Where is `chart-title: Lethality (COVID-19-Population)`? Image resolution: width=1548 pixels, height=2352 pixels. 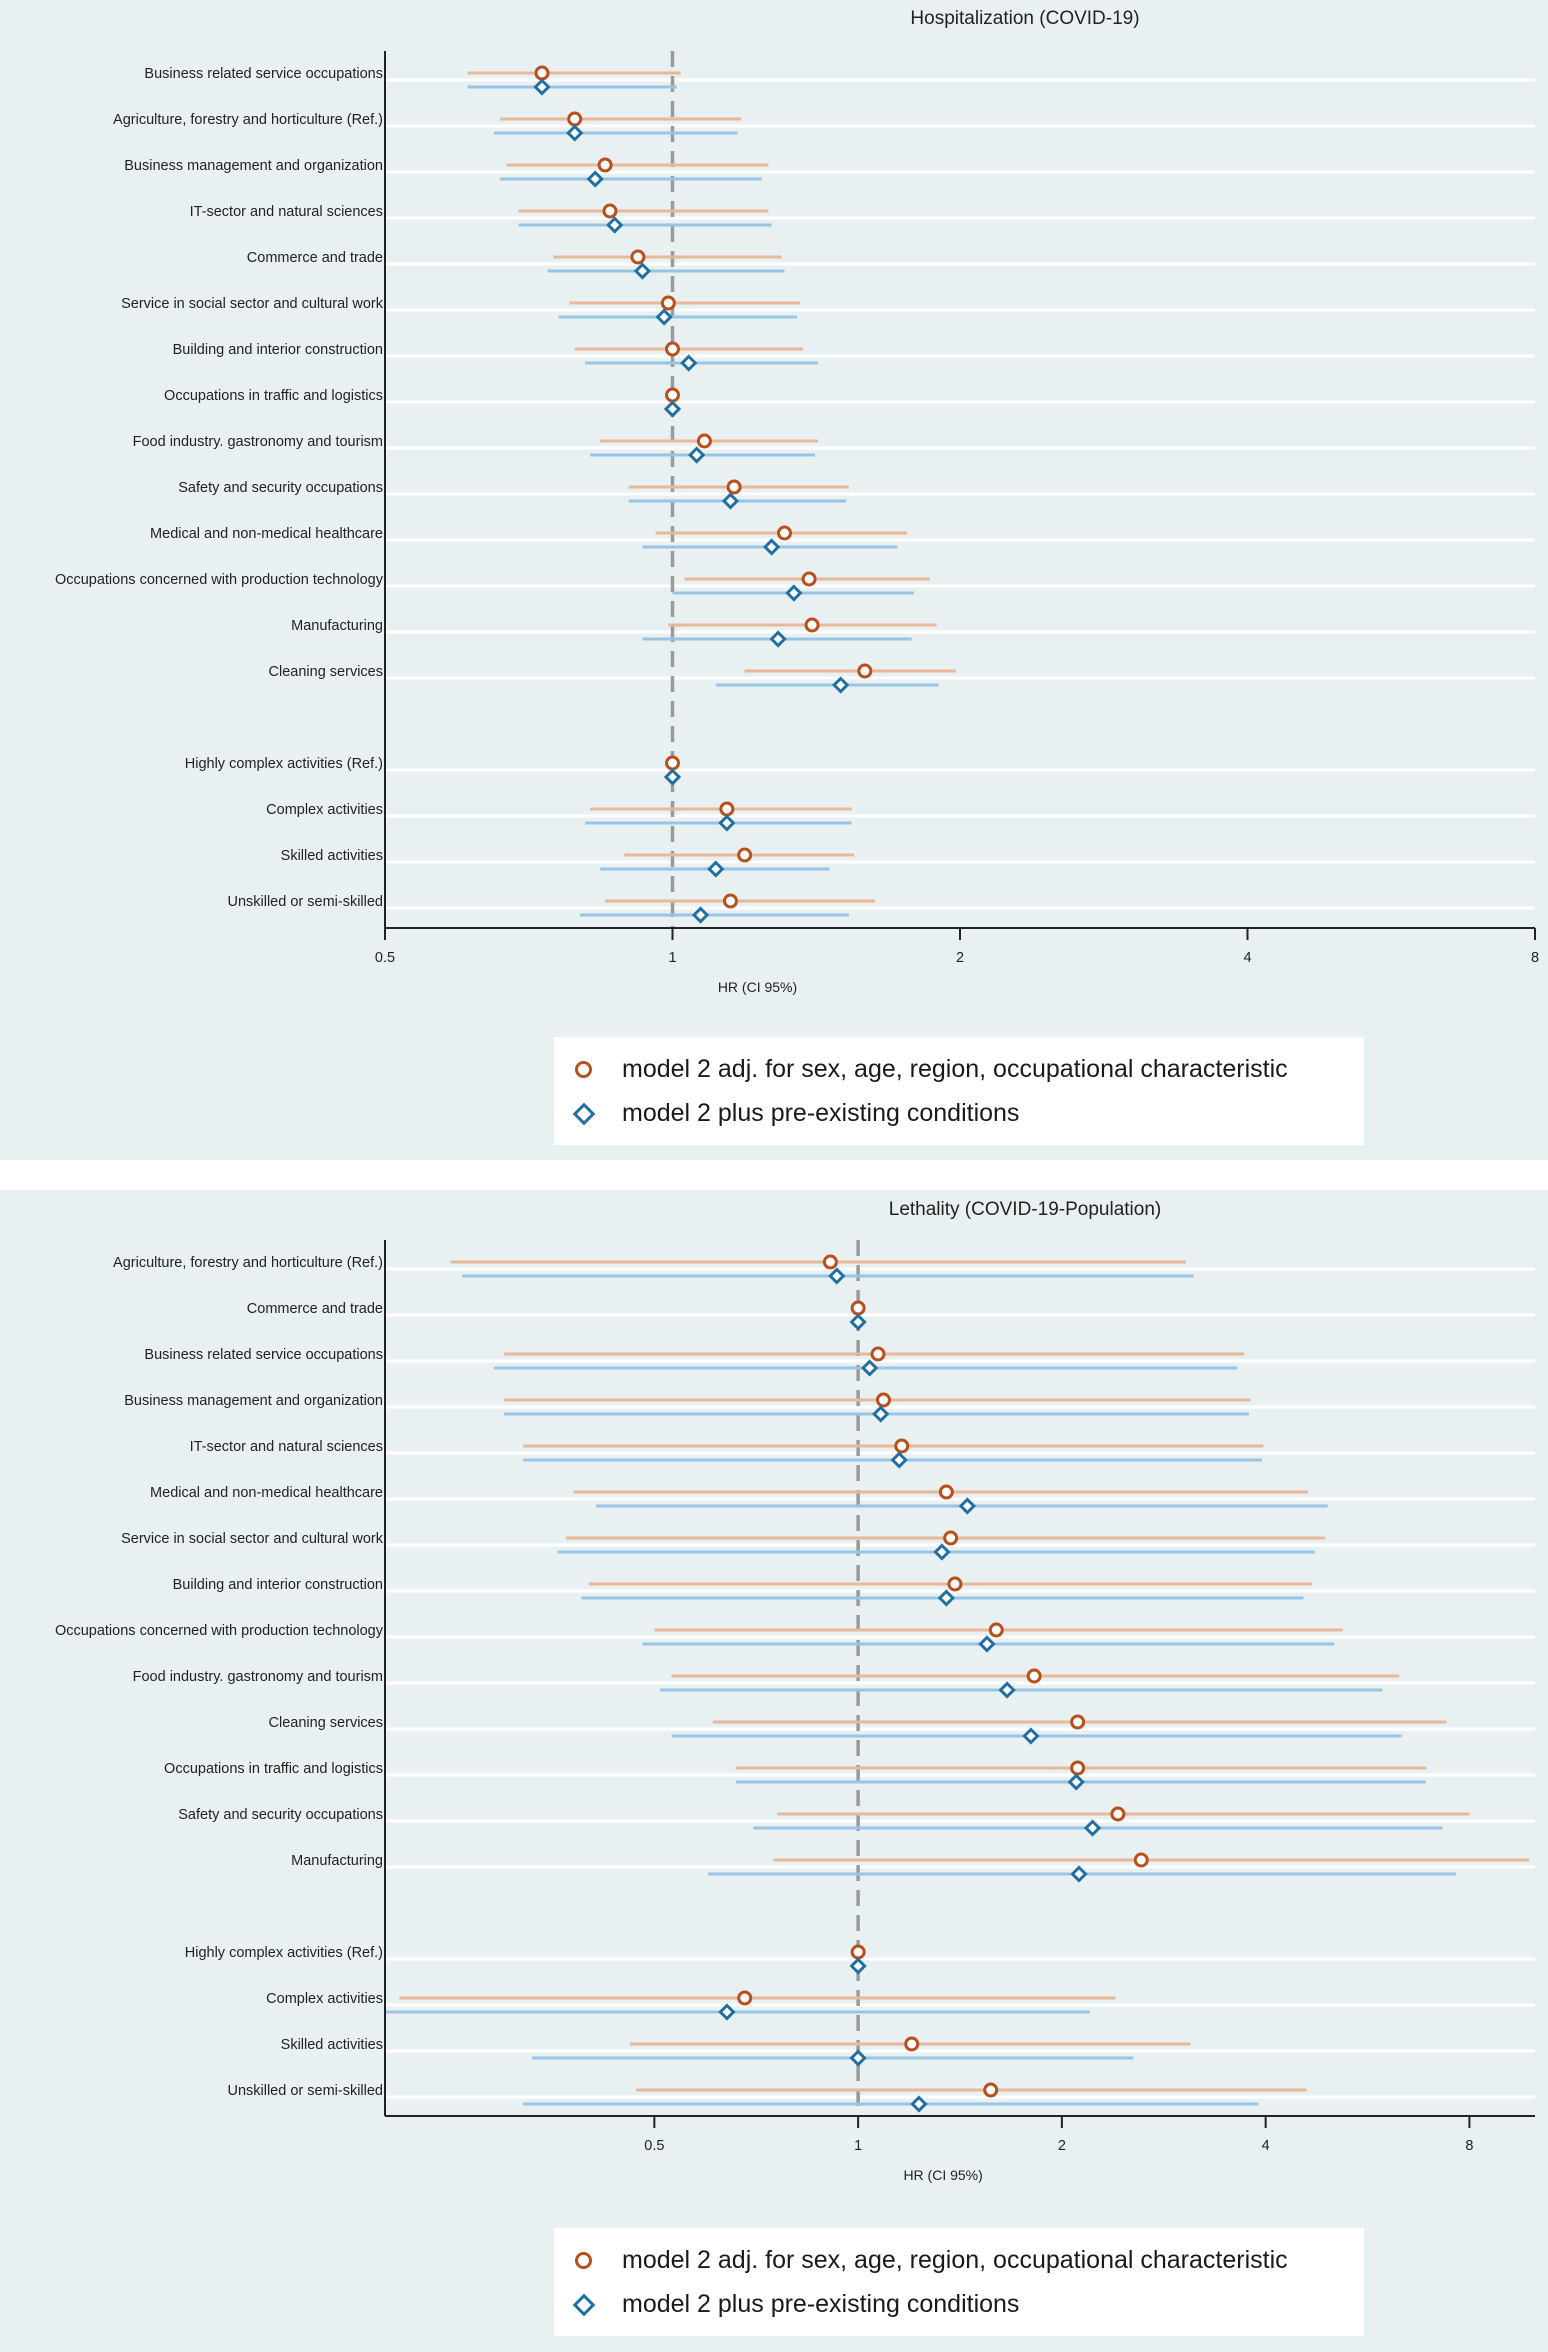 chart-title: Lethality (COVID-19-Population) is located at coordinates (1025, 1209).